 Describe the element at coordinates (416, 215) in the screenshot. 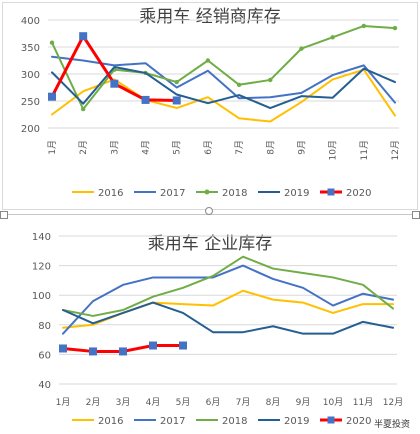

I see `resize-handle-right` at that location.